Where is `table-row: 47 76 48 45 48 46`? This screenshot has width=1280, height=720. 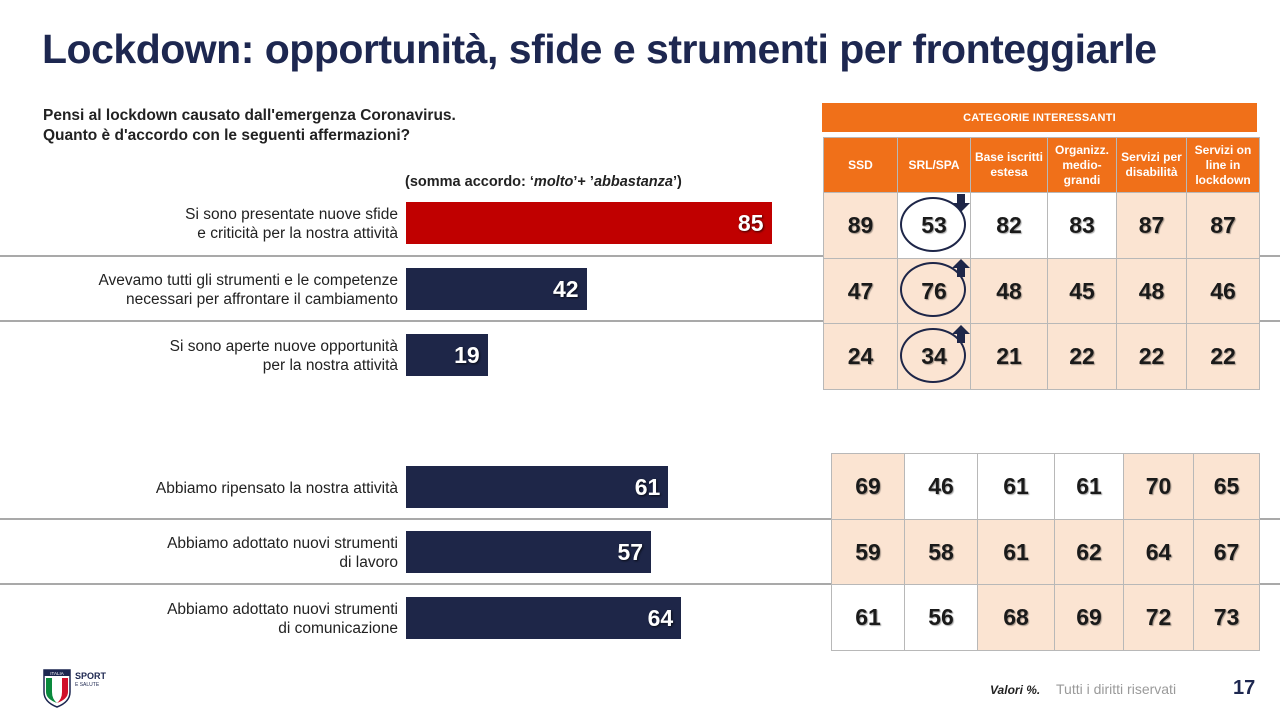
table-row: 47 76 48 45 48 46 is located at coordinates (1041, 291).